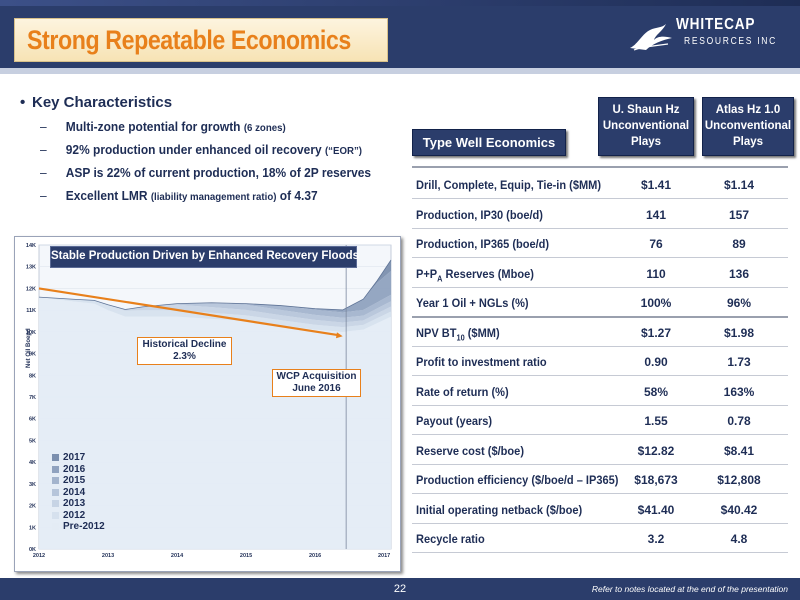 This screenshot has height=600, width=800. Describe the element at coordinates (74, 457) in the screenshot. I see `legend-label: 2017` at that location.